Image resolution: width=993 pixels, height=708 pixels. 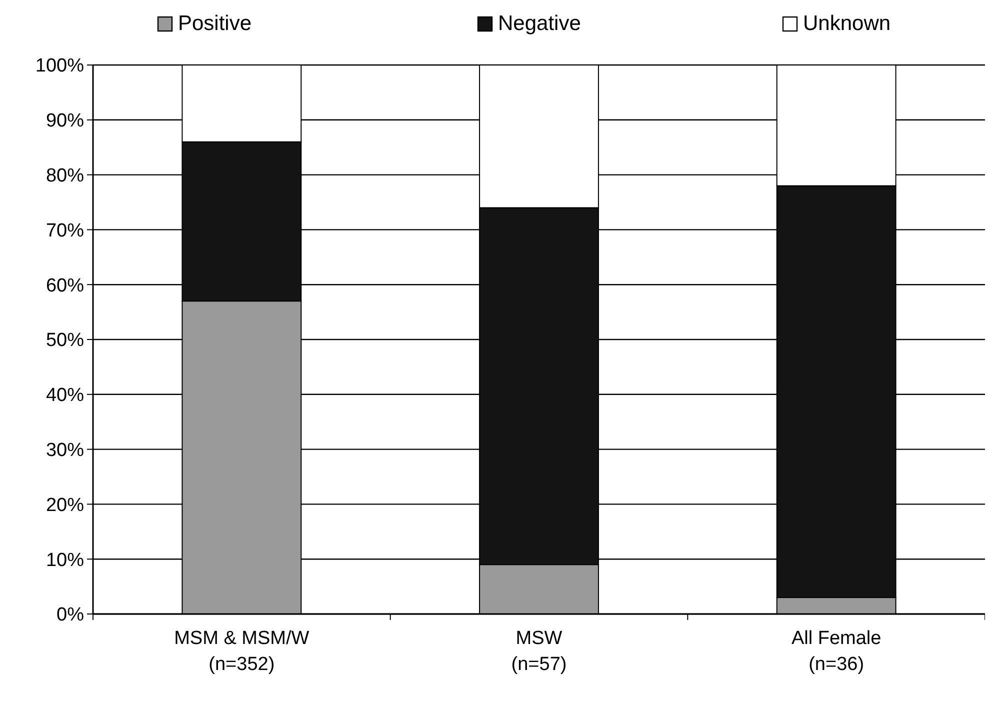 What do you see at coordinates (65, 175) in the screenshot?
I see `y-tick-label: 80%` at bounding box center [65, 175].